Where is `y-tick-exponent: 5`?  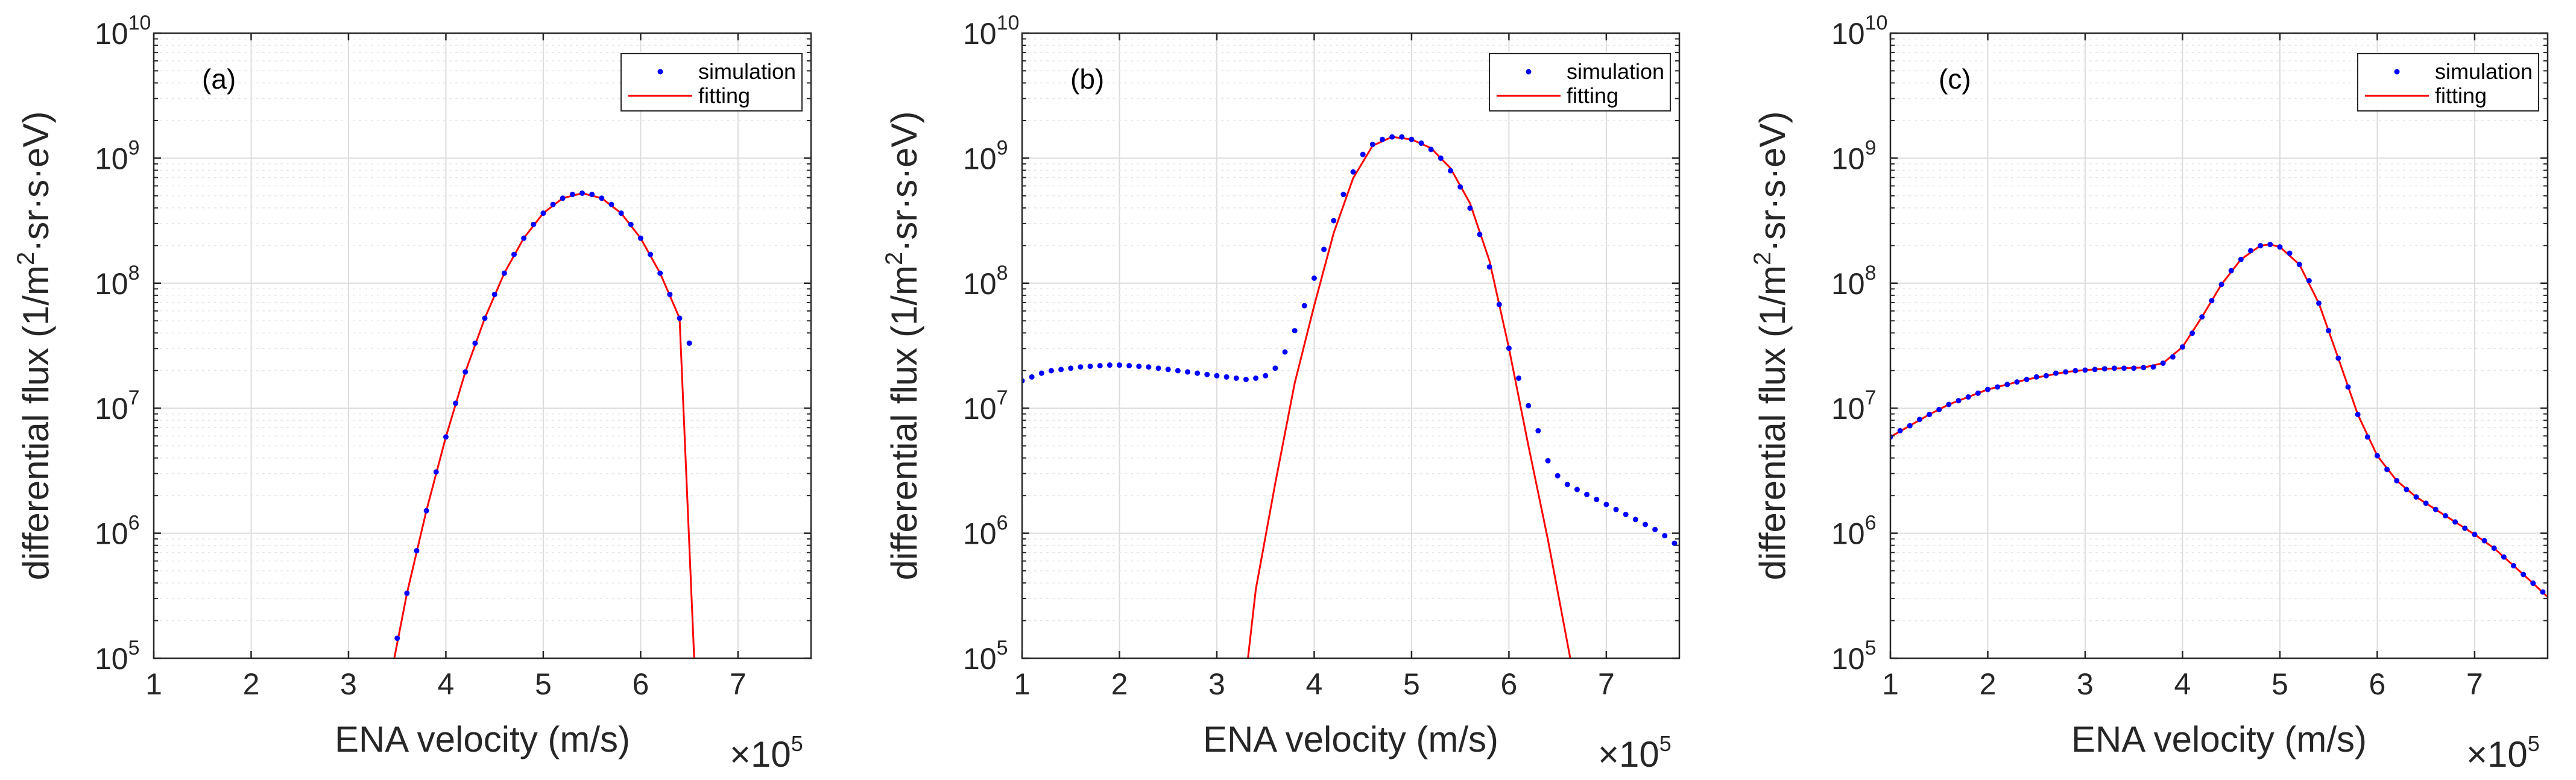 y-tick-exponent: 5 is located at coordinates (134, 648).